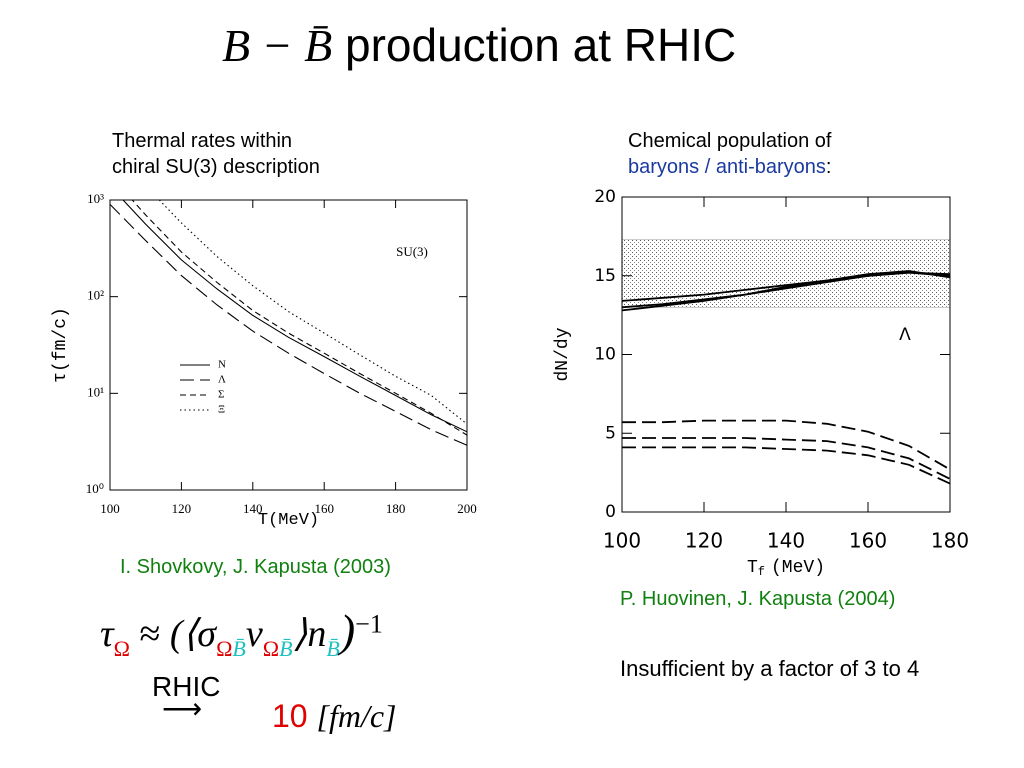 Image resolution: width=1024 pixels, height=768 pixels. What do you see at coordinates (828, 167) in the screenshot?
I see `caption-colon: :` at bounding box center [828, 167].